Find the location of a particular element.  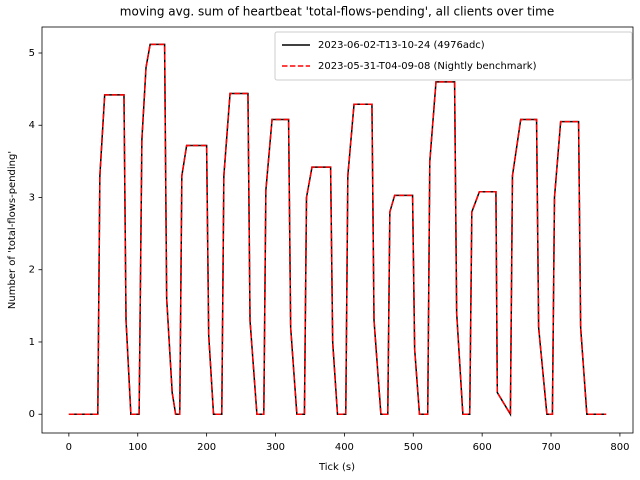

x-tick-label: 400 is located at coordinates (344, 447).